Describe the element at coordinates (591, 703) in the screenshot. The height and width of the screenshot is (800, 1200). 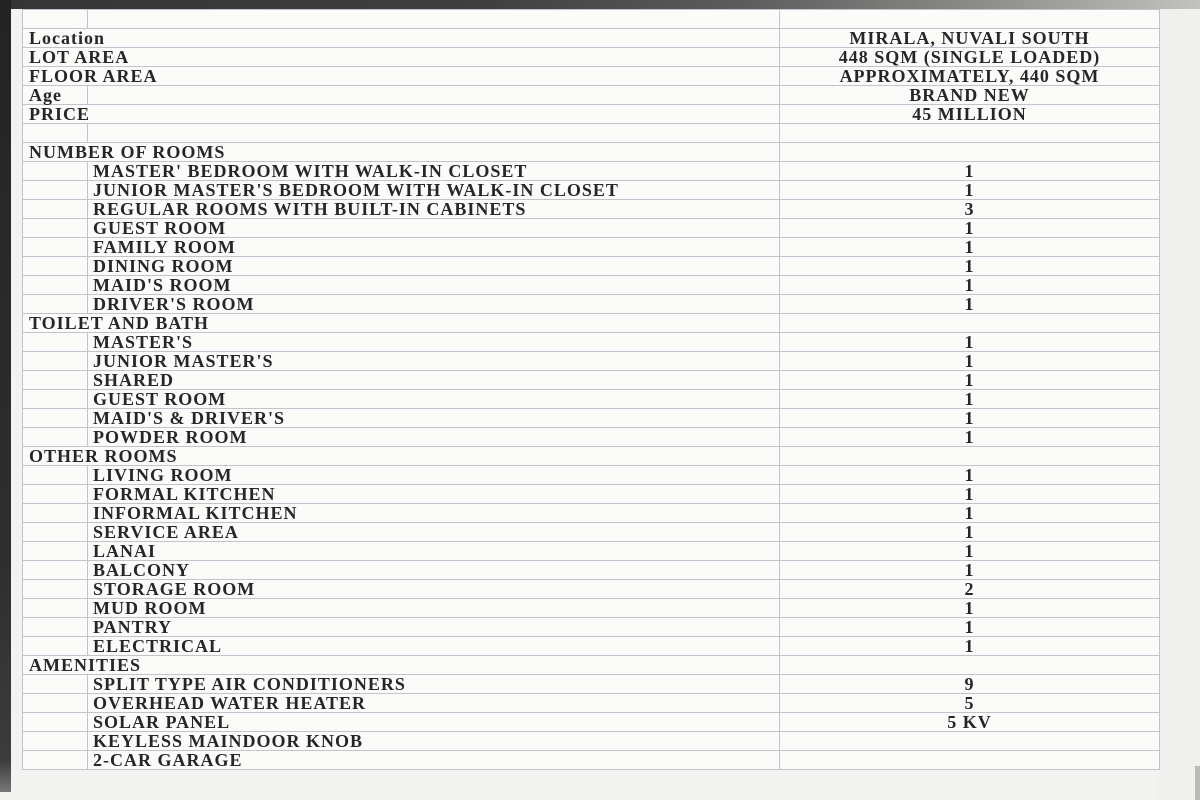
I see `table-row: OVERHEAD WATER HEATER 5` at that location.